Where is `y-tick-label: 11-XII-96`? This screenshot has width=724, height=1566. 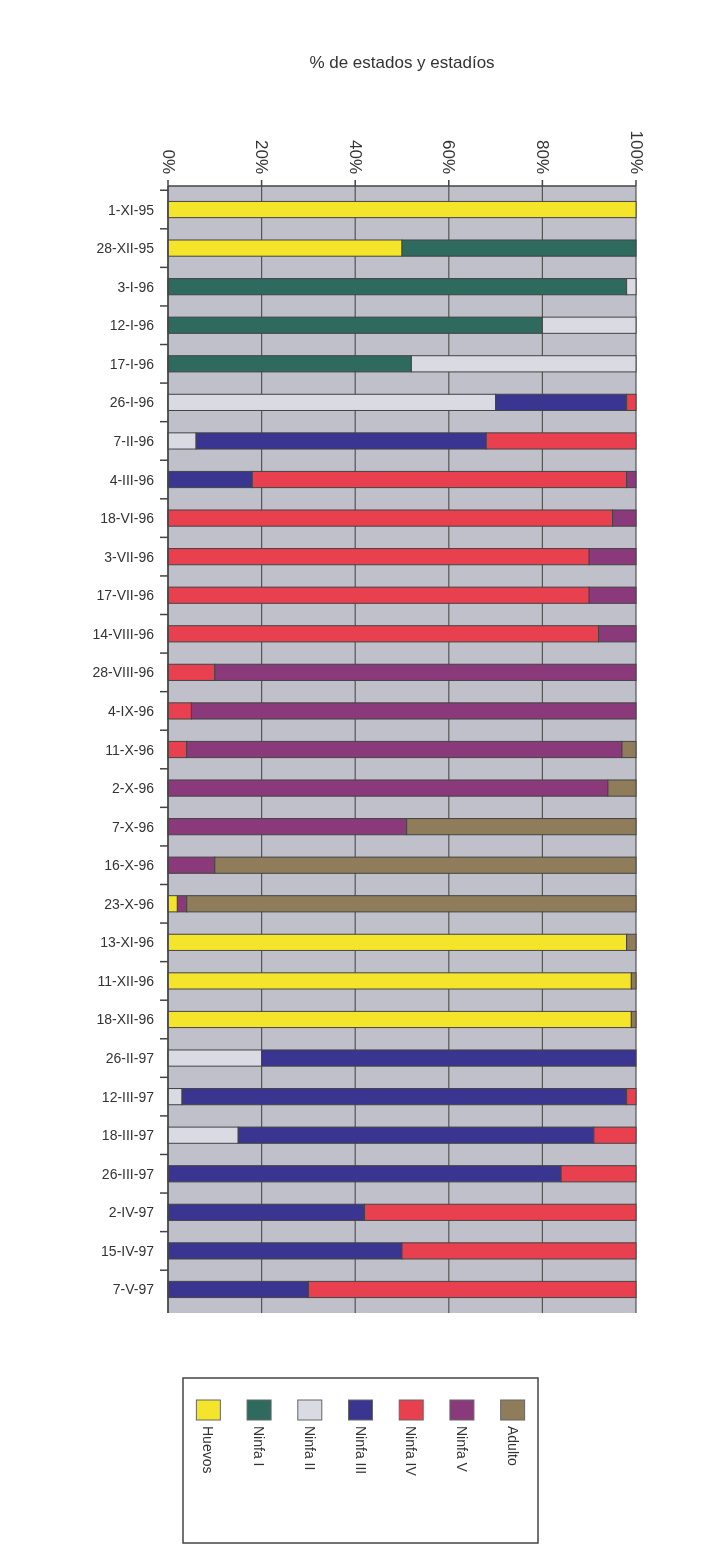 y-tick-label: 11-XII-96 is located at coordinates (126, 980).